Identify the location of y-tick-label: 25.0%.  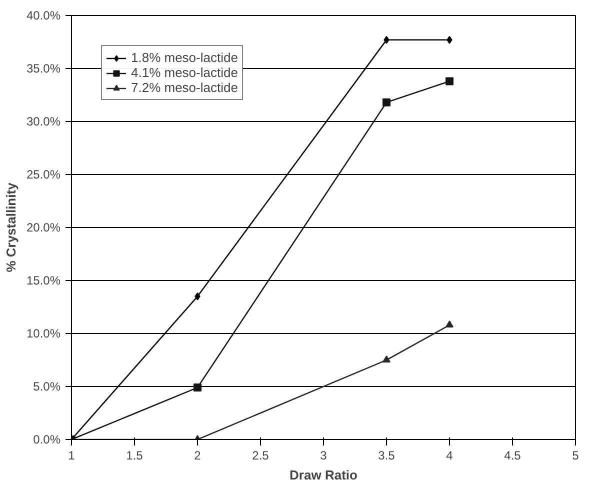
(43, 175).